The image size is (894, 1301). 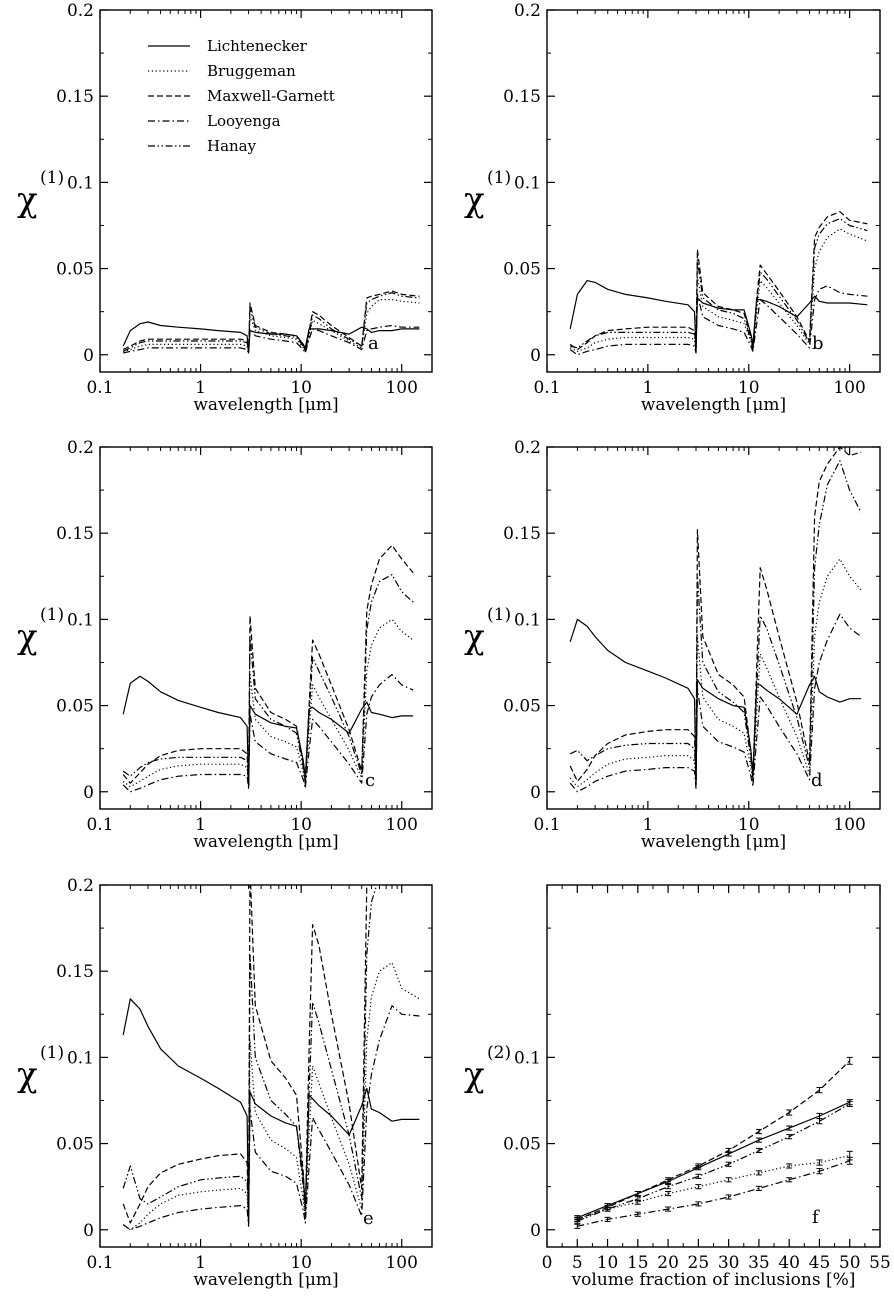 What do you see at coordinates (668, 1263) in the screenshot?
I see `x-tick-label: 20` at bounding box center [668, 1263].